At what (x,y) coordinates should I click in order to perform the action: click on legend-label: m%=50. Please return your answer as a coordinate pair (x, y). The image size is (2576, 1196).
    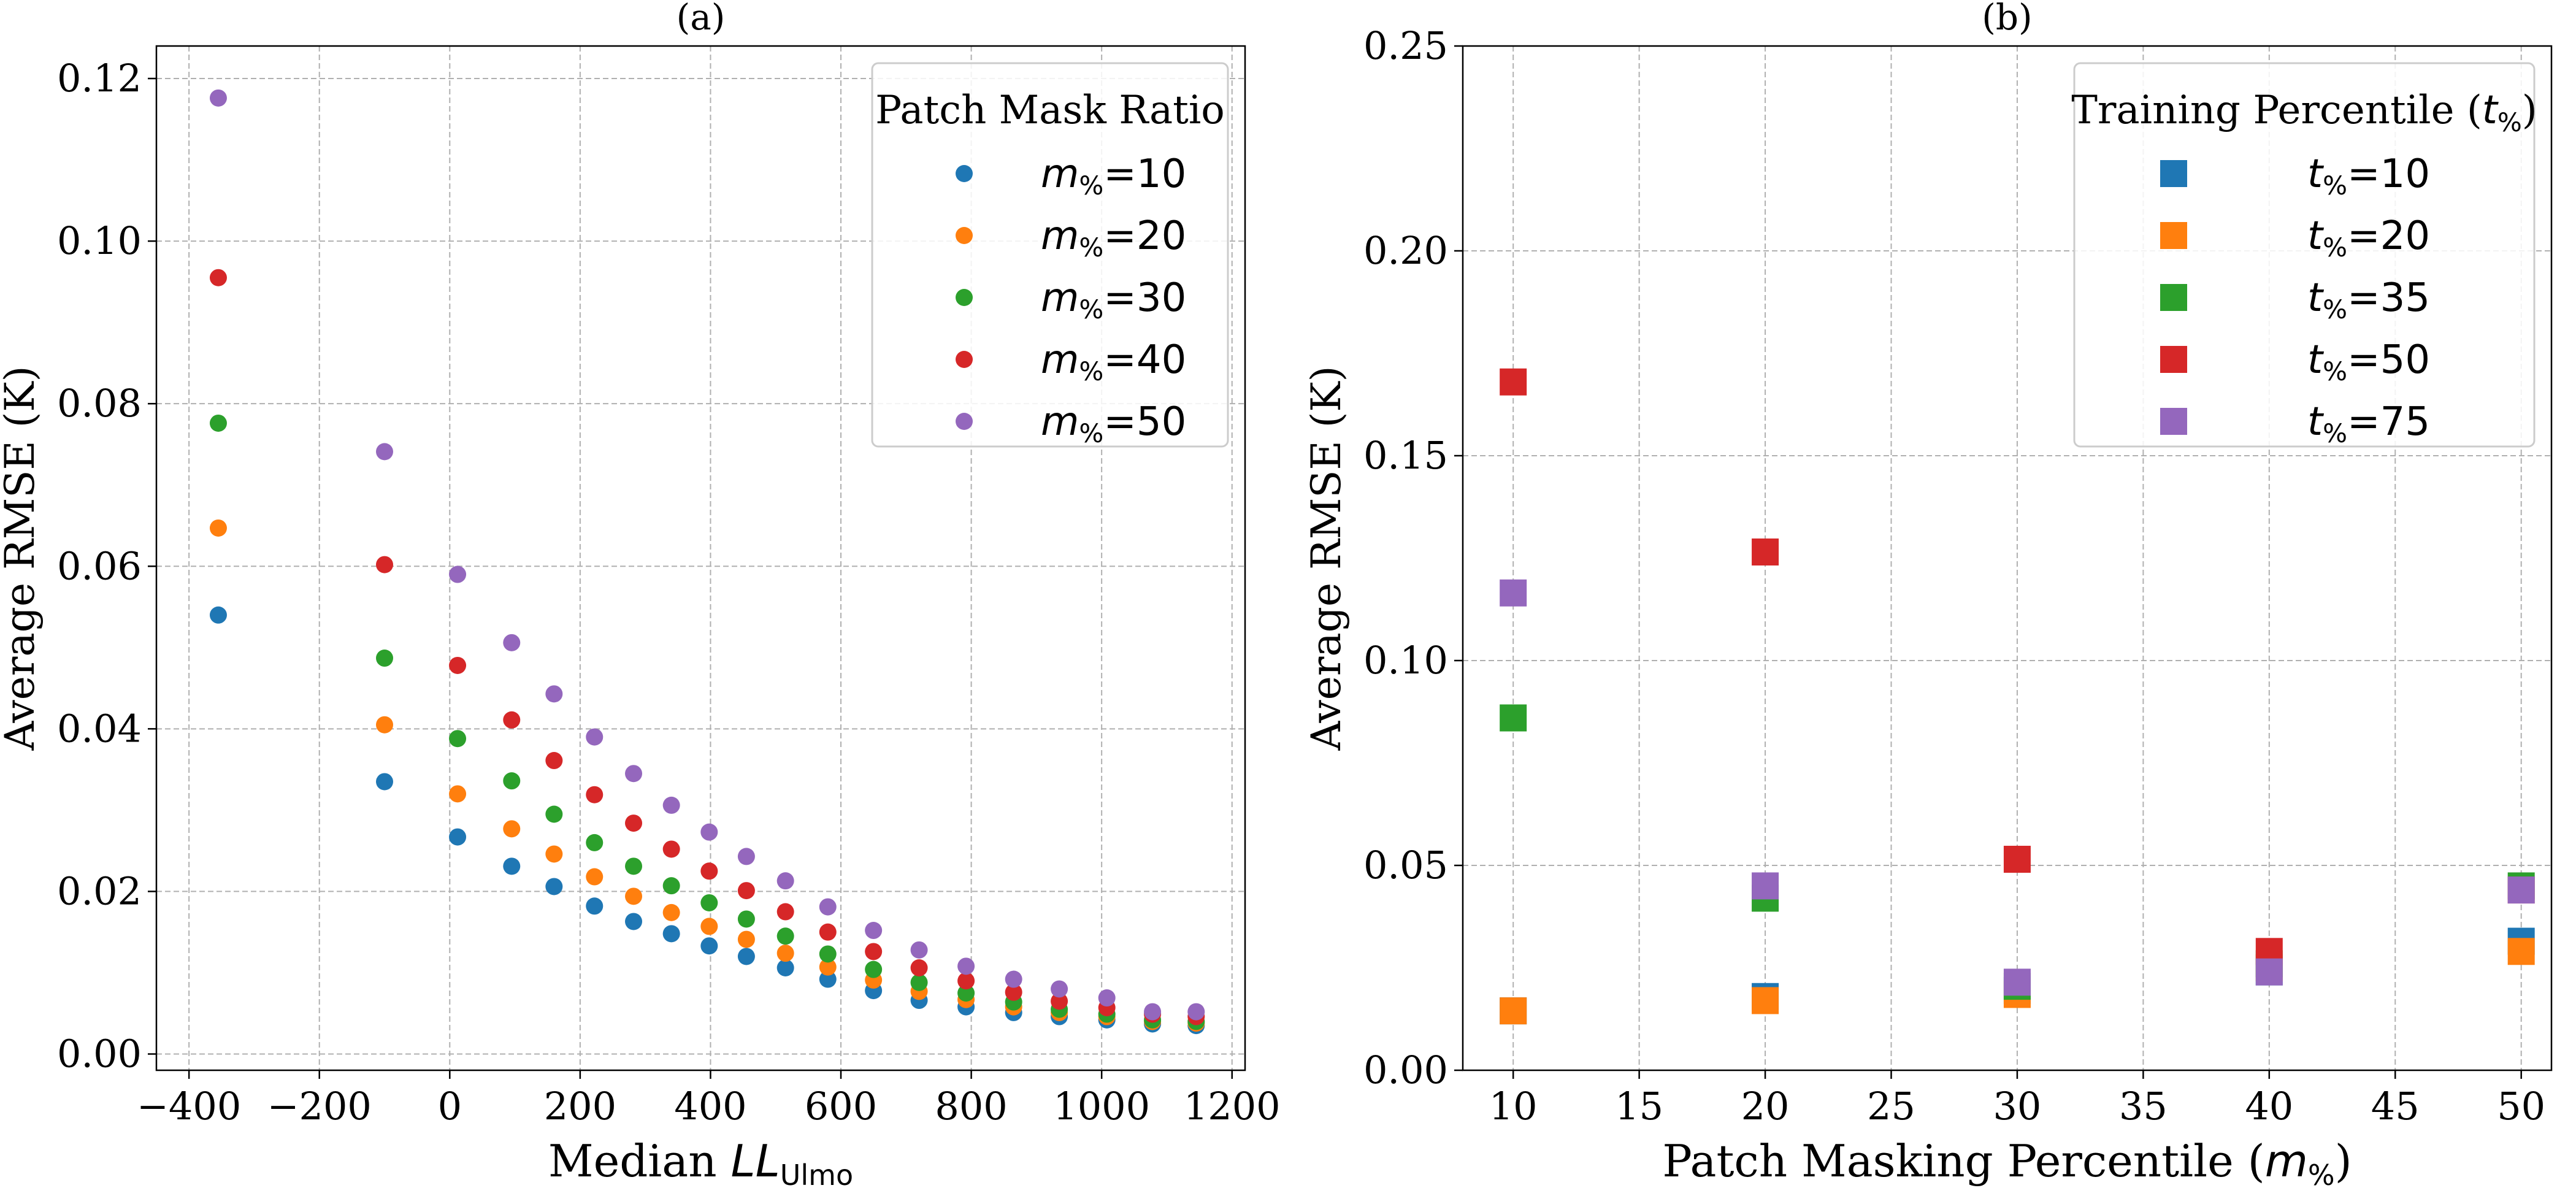
    Looking at the image, I should click on (1113, 423).